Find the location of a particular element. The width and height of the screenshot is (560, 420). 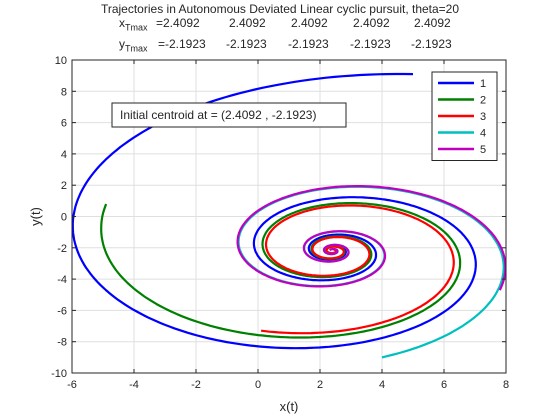

legend-label: 5 is located at coordinates (483, 150).